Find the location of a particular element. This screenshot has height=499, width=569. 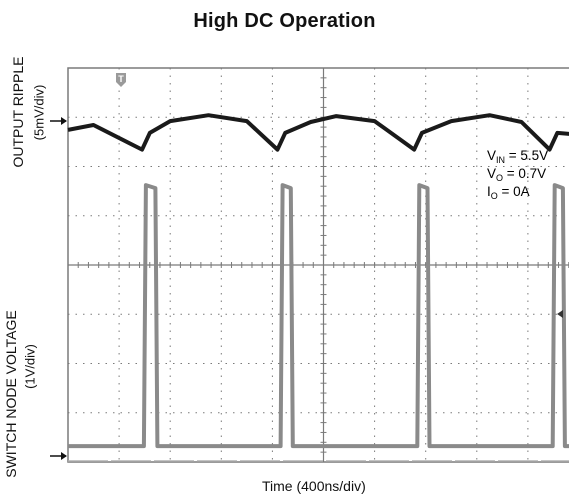

trigger-marker-label: T is located at coordinates (121, 79).